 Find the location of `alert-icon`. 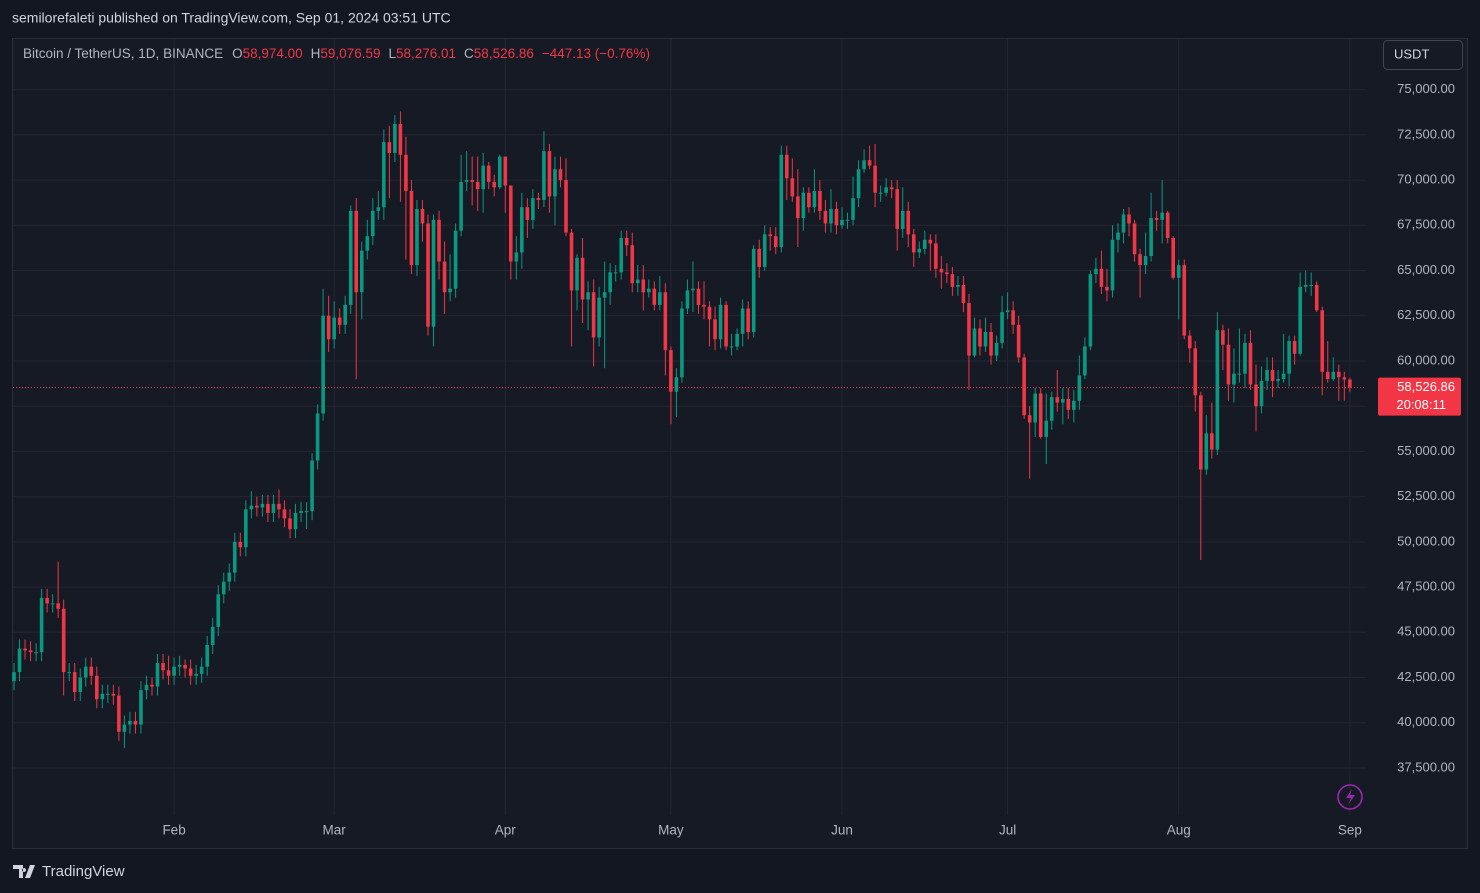

alert-icon is located at coordinates (1350, 797).